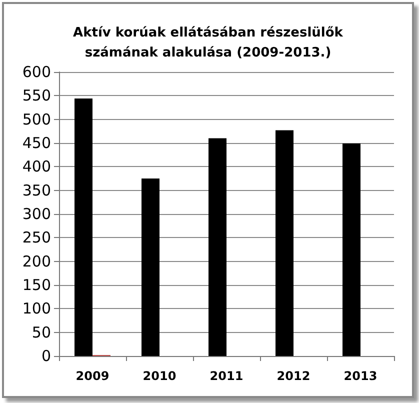  I want to click on y-tick-label: 200, so click(36, 261).